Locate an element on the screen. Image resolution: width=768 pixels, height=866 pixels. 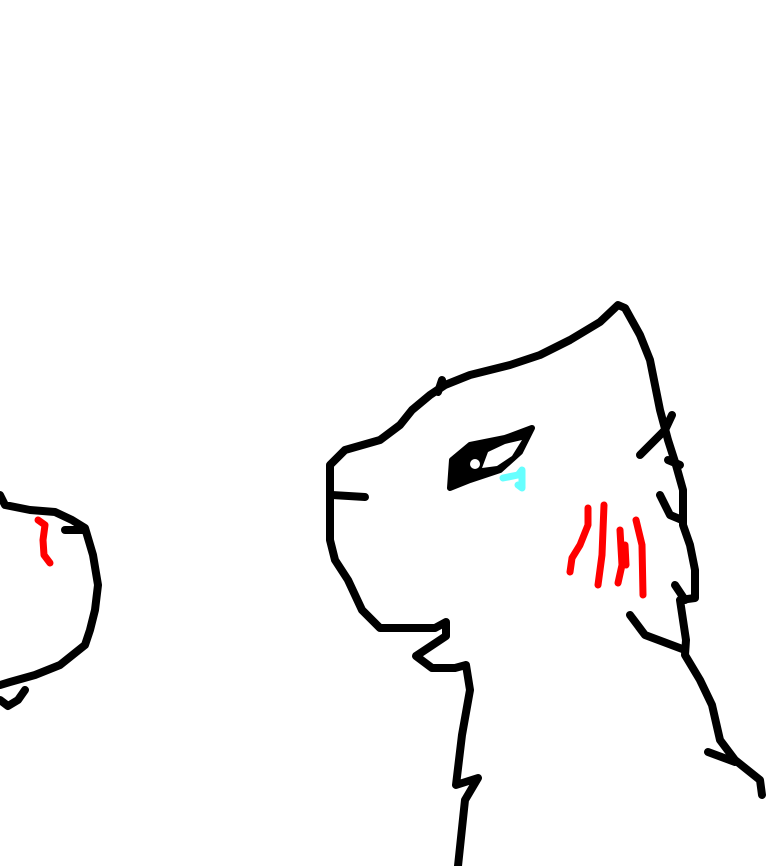
jaw-line is located at coordinates (657, 632).